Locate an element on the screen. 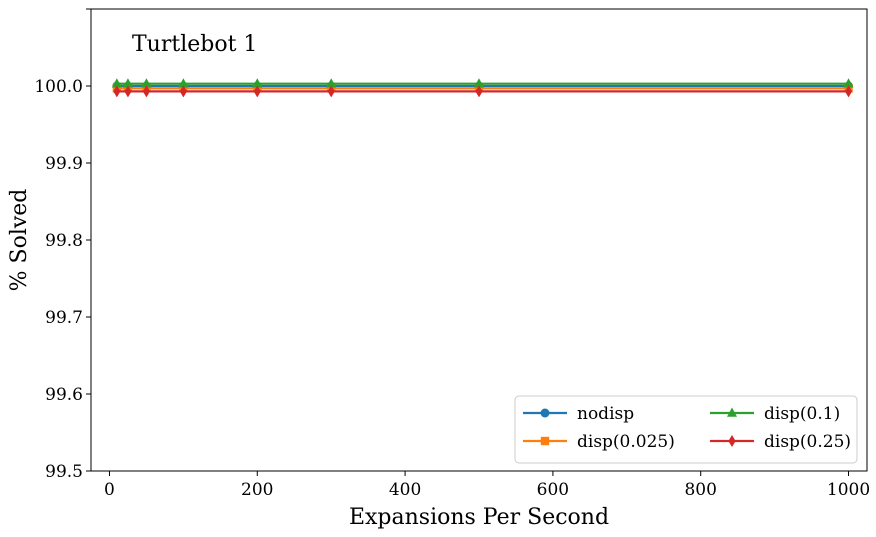  legend-item-disp(0.25): disp(0.25) is located at coordinates (780, 442).